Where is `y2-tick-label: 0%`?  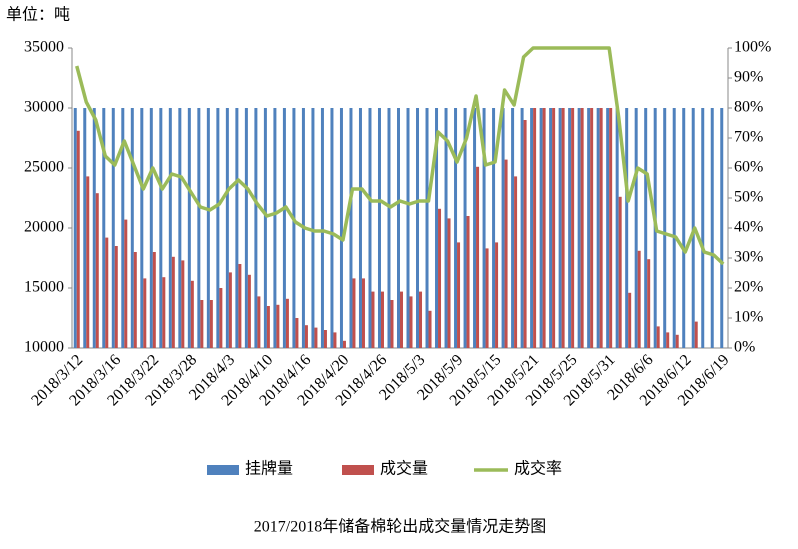
y2-tick-label: 0% is located at coordinates (744, 347).